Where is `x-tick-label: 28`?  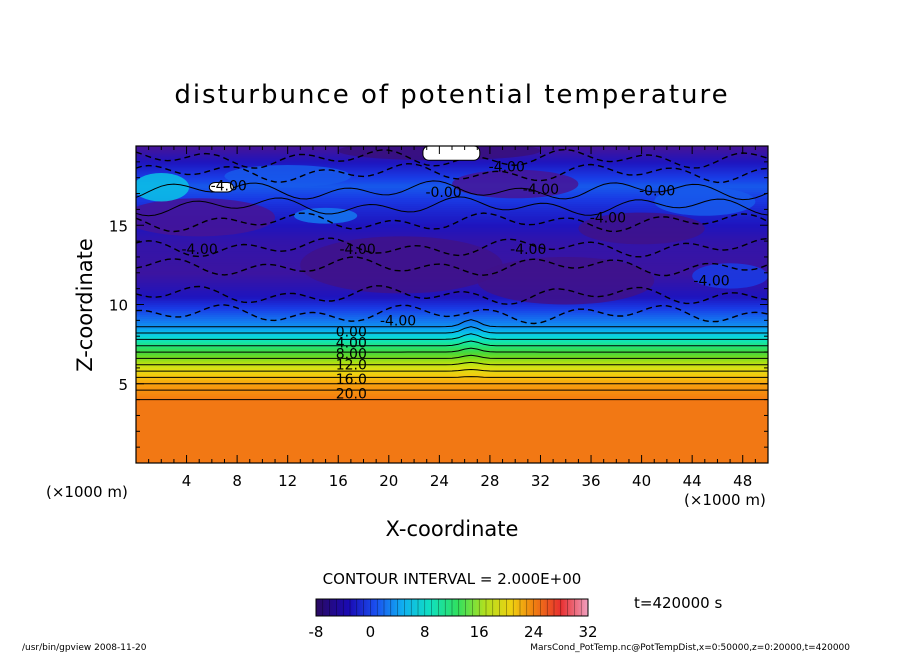
x-tick-label: 28 is located at coordinates (489, 481).